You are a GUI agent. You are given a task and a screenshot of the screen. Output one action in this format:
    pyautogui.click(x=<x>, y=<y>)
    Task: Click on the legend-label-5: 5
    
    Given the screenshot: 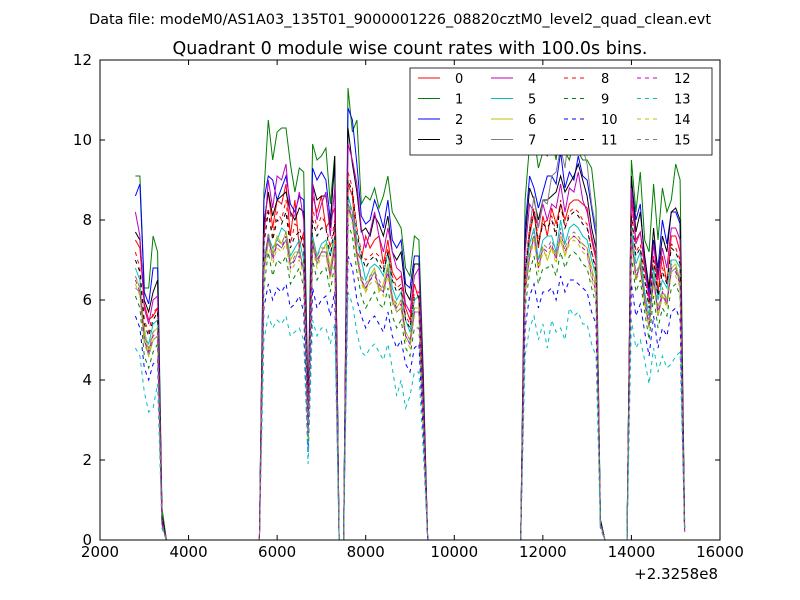 What is the action you would take?
    pyautogui.click(x=532, y=100)
    